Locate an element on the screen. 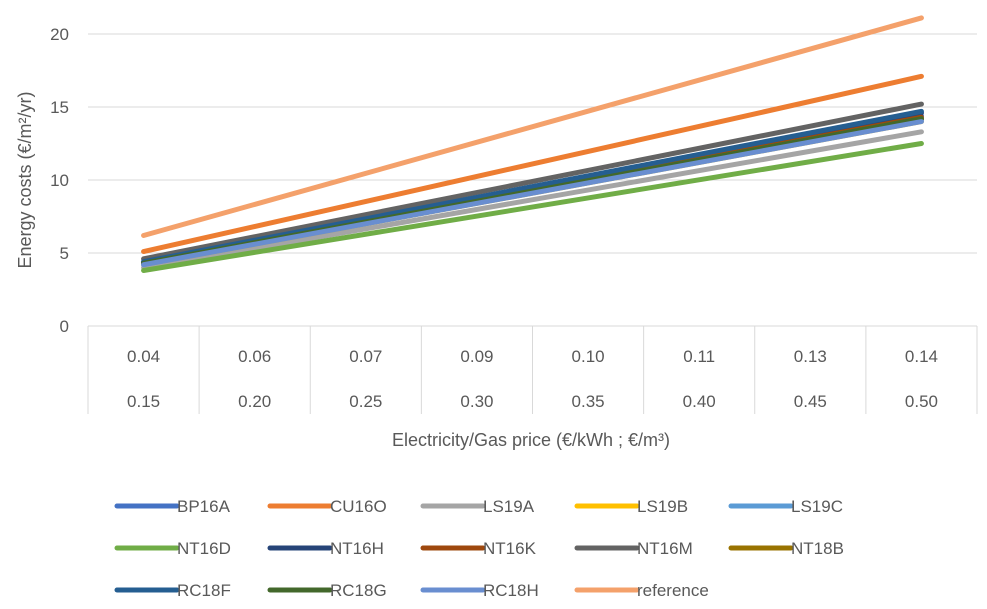  legend-label-rc18h: RC18H is located at coordinates (511, 590).